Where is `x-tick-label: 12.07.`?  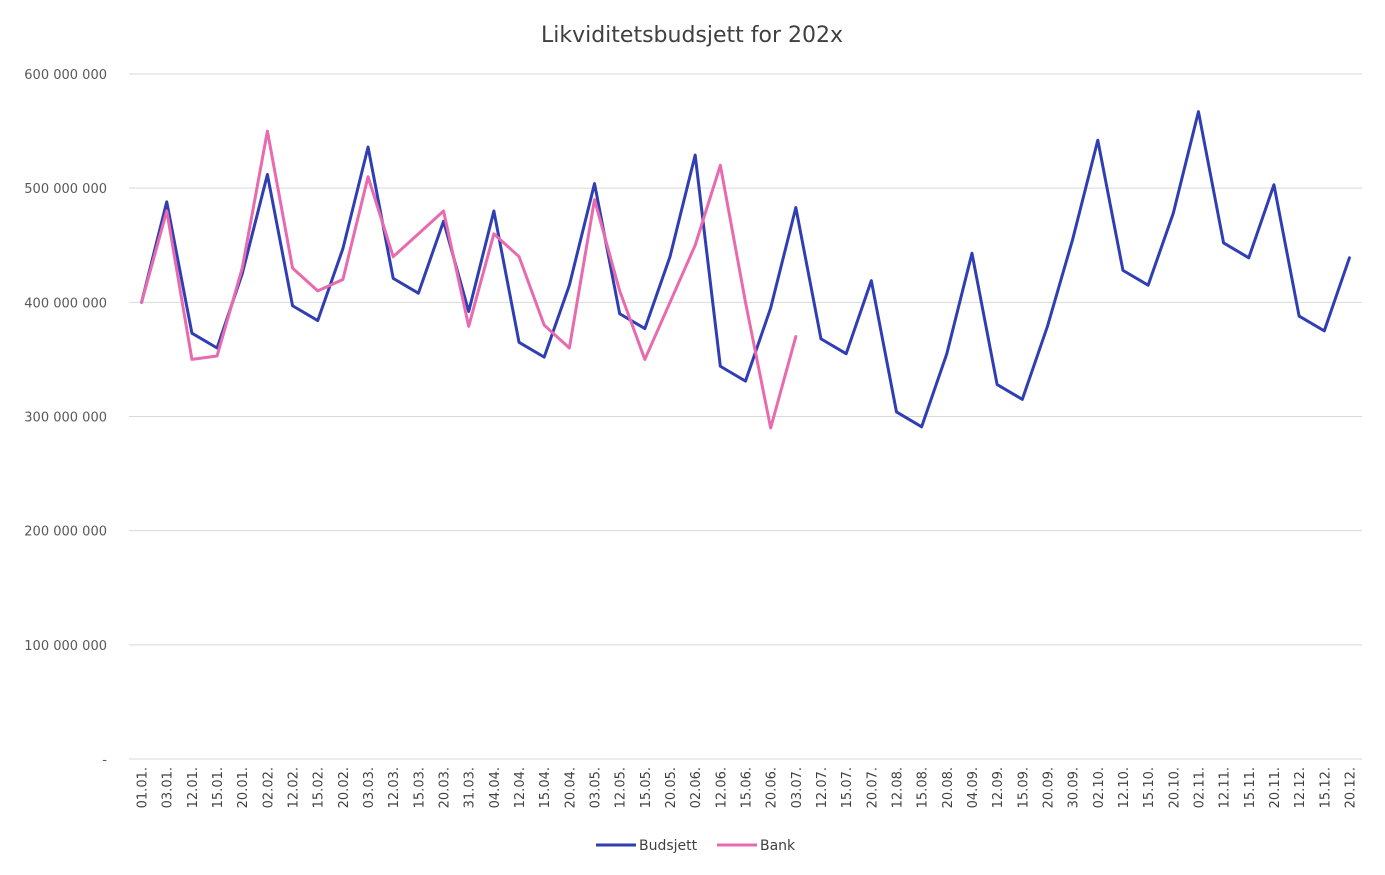
x-tick-label: 12.07. is located at coordinates (822, 787).